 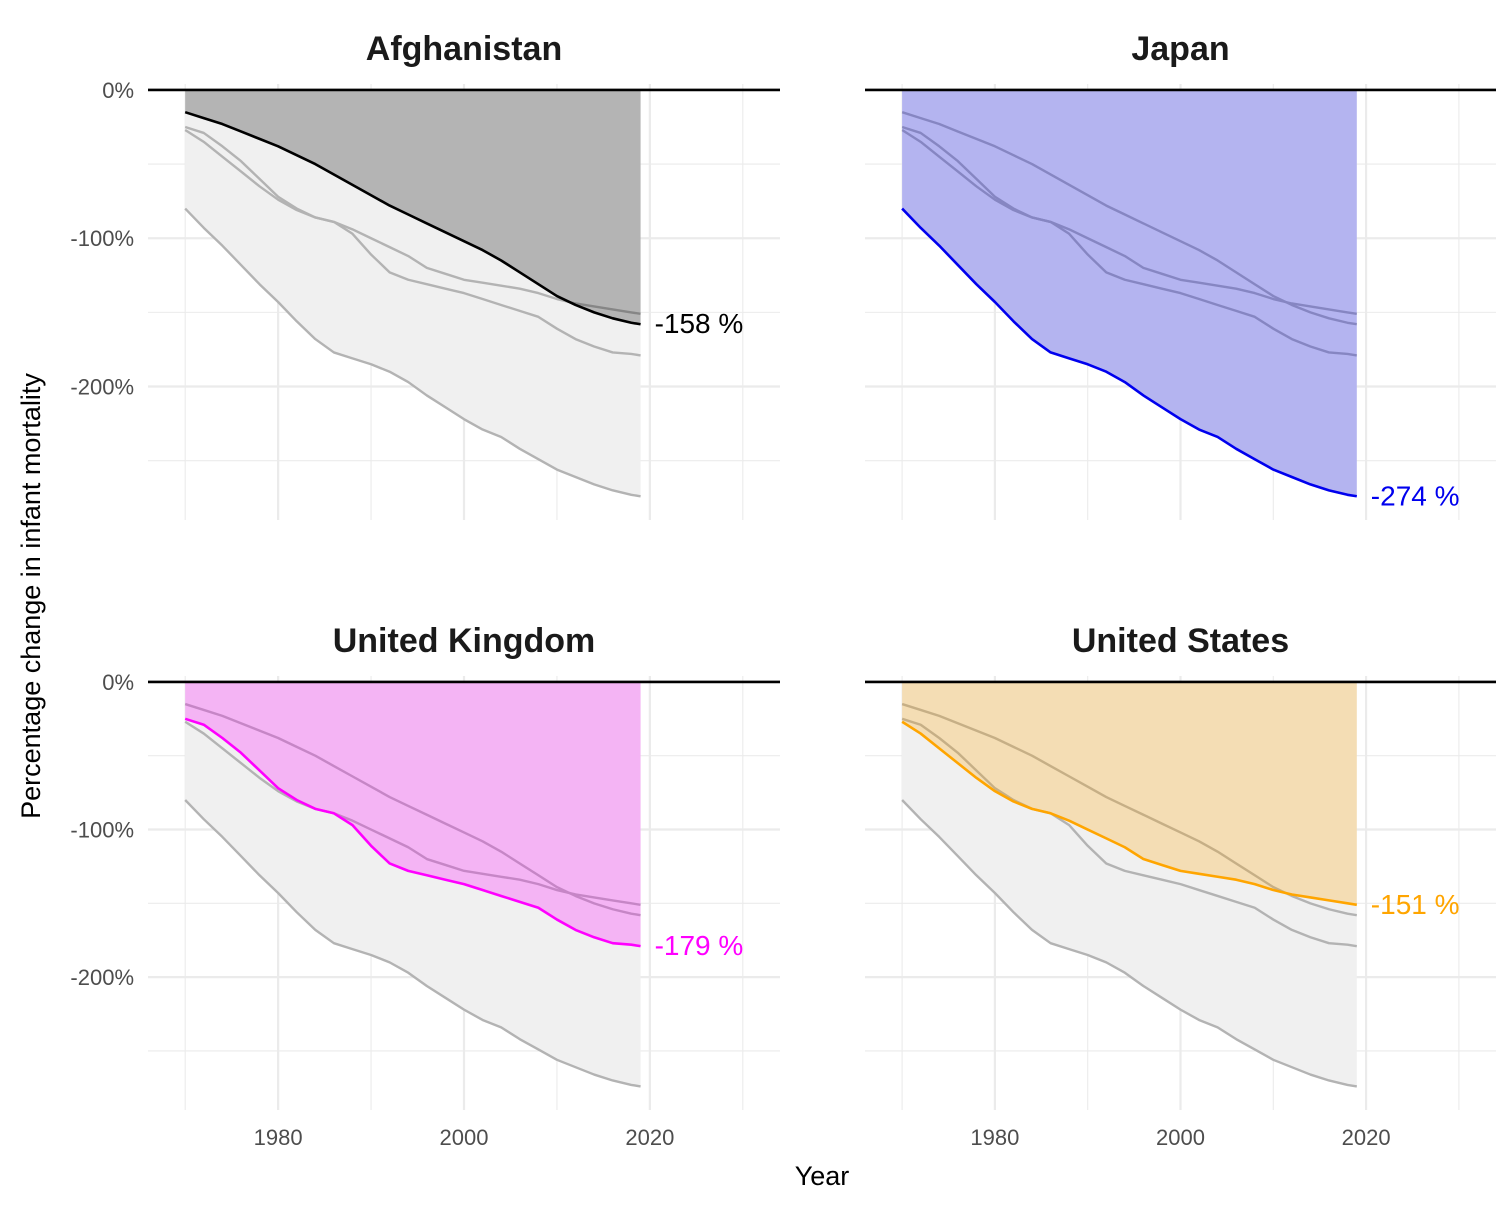 I want to click on panel-title: Afghanistan, so click(x=464, y=49).